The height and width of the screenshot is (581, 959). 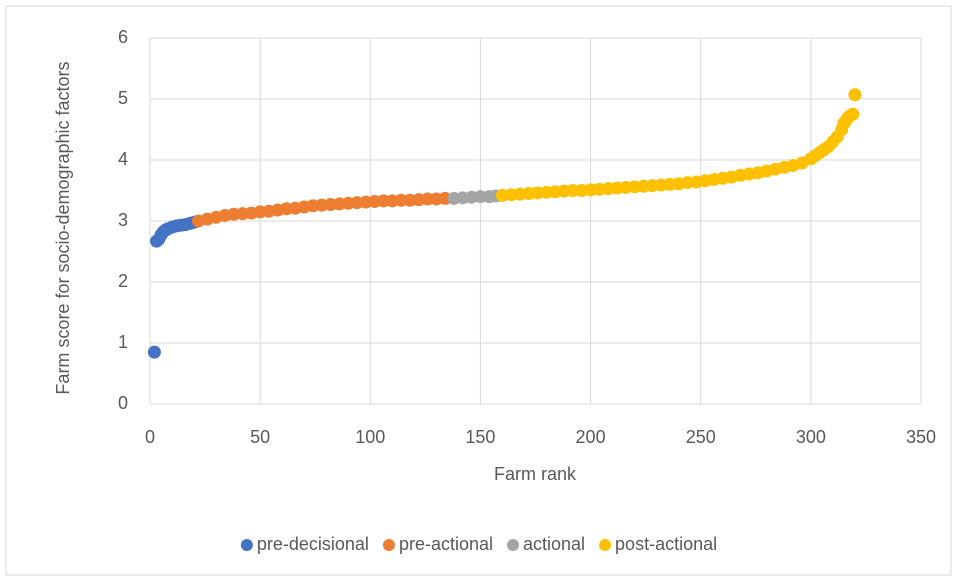 What do you see at coordinates (150, 437) in the screenshot?
I see `x-tick-label: 0` at bounding box center [150, 437].